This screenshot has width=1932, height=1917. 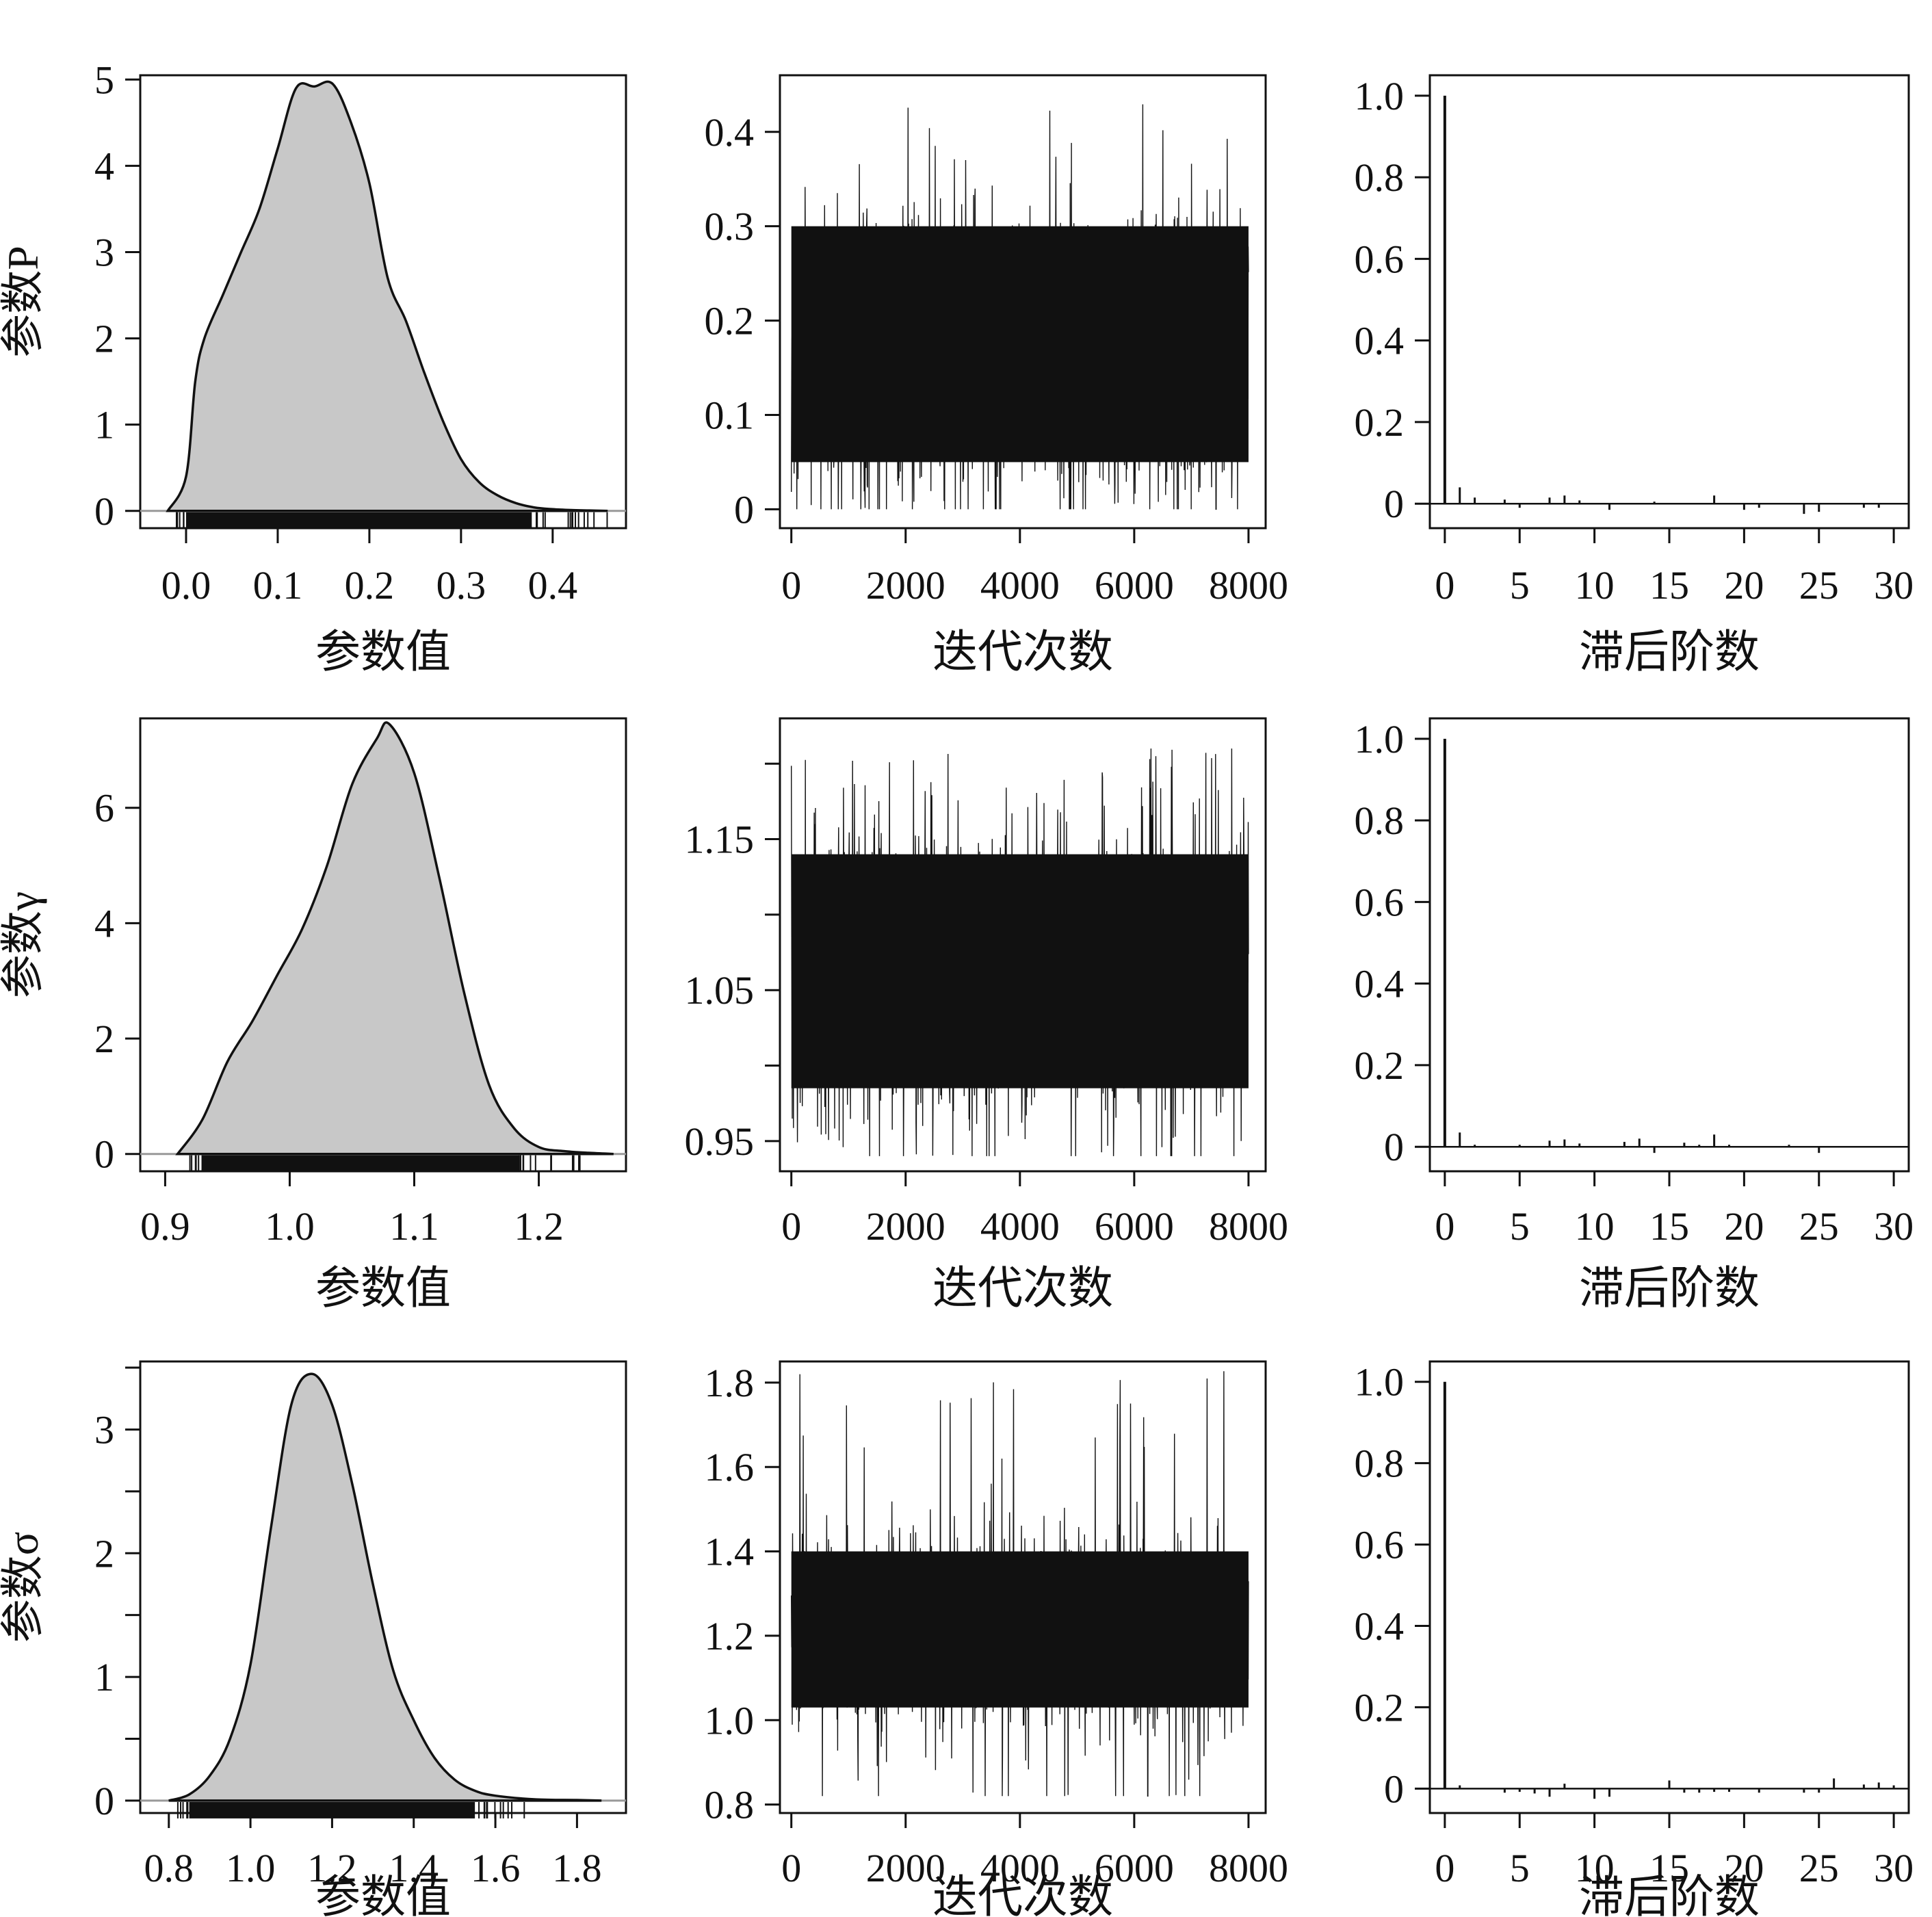 What do you see at coordinates (553, 585) in the screenshot?
I see `x-tick-label: 0.4` at bounding box center [553, 585].